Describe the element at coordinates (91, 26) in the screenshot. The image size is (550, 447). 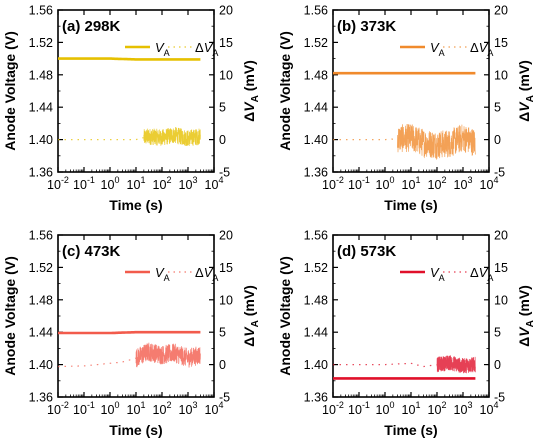
I see `panel-label: (a) 298K` at that location.